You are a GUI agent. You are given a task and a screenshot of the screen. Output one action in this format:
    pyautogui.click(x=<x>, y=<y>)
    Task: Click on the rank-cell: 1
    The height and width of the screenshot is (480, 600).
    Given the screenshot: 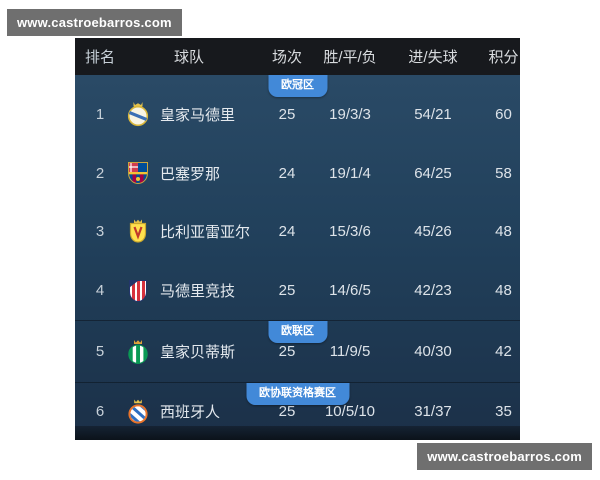 What is the action you would take?
    pyautogui.click(x=100, y=114)
    